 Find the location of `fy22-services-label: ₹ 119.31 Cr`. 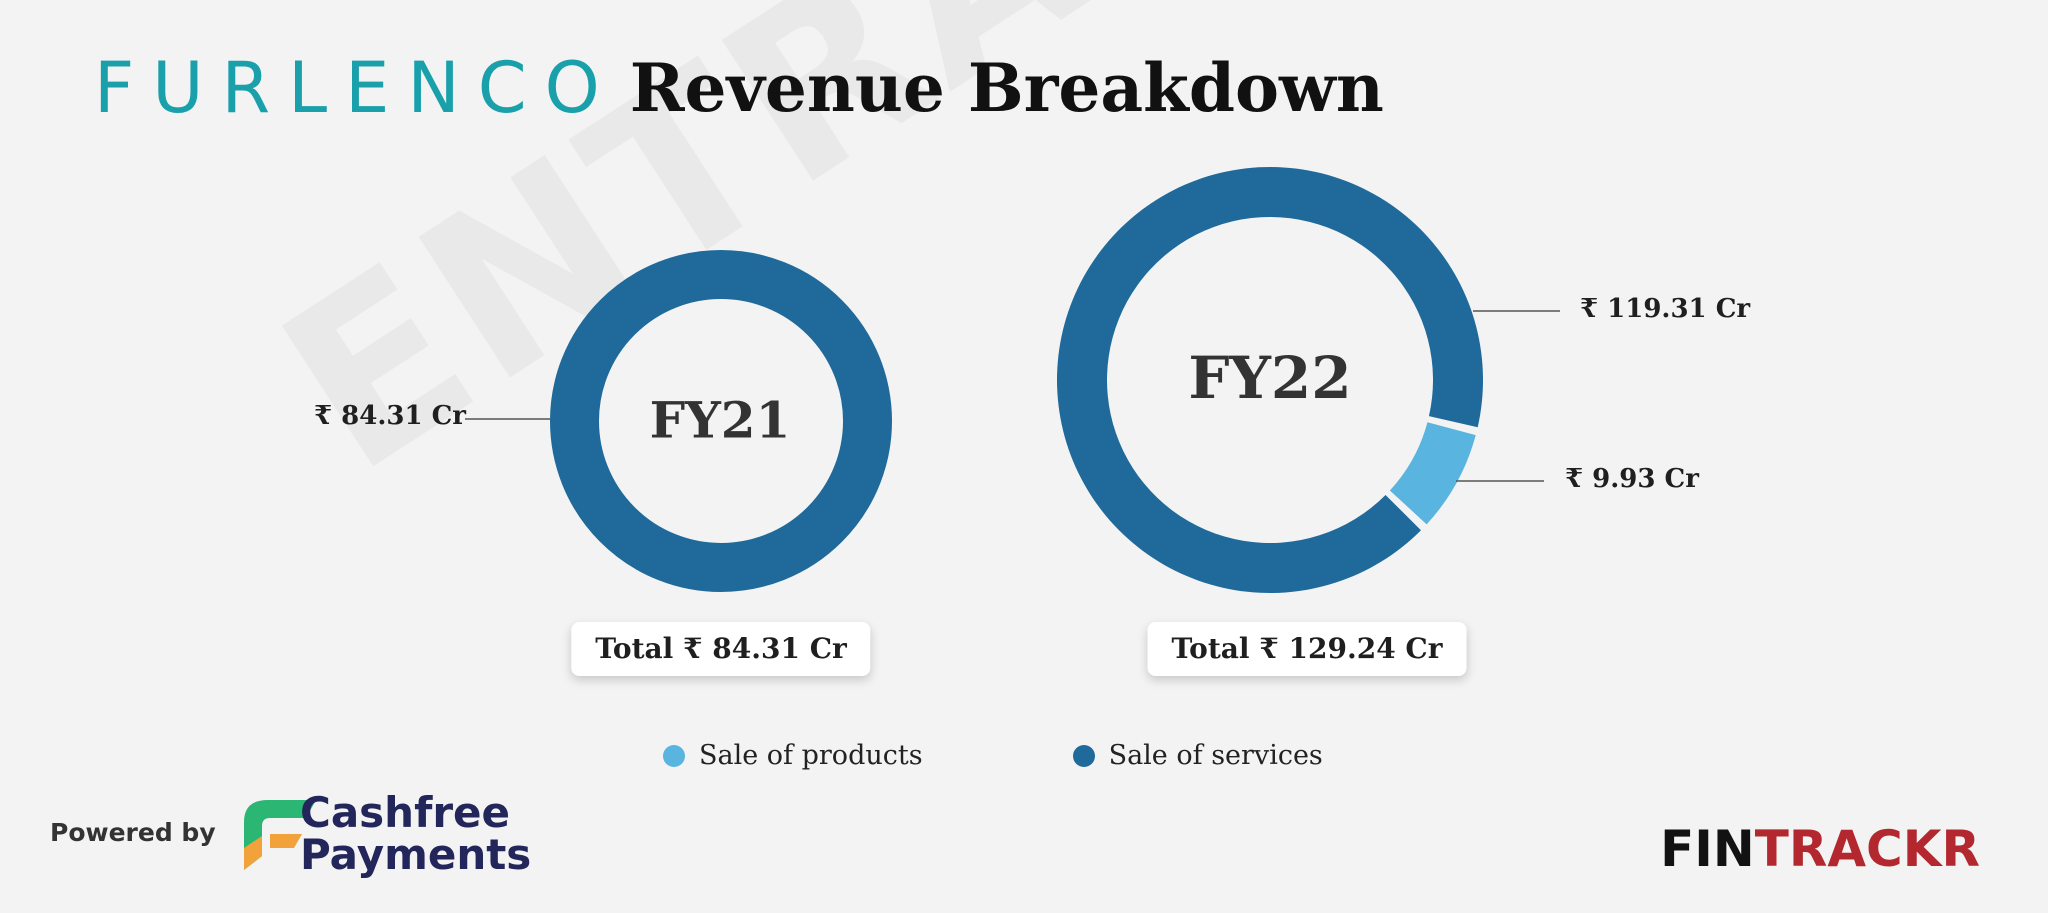

fy22-services-label: ₹ 119.31 Cr is located at coordinates (1665, 309).